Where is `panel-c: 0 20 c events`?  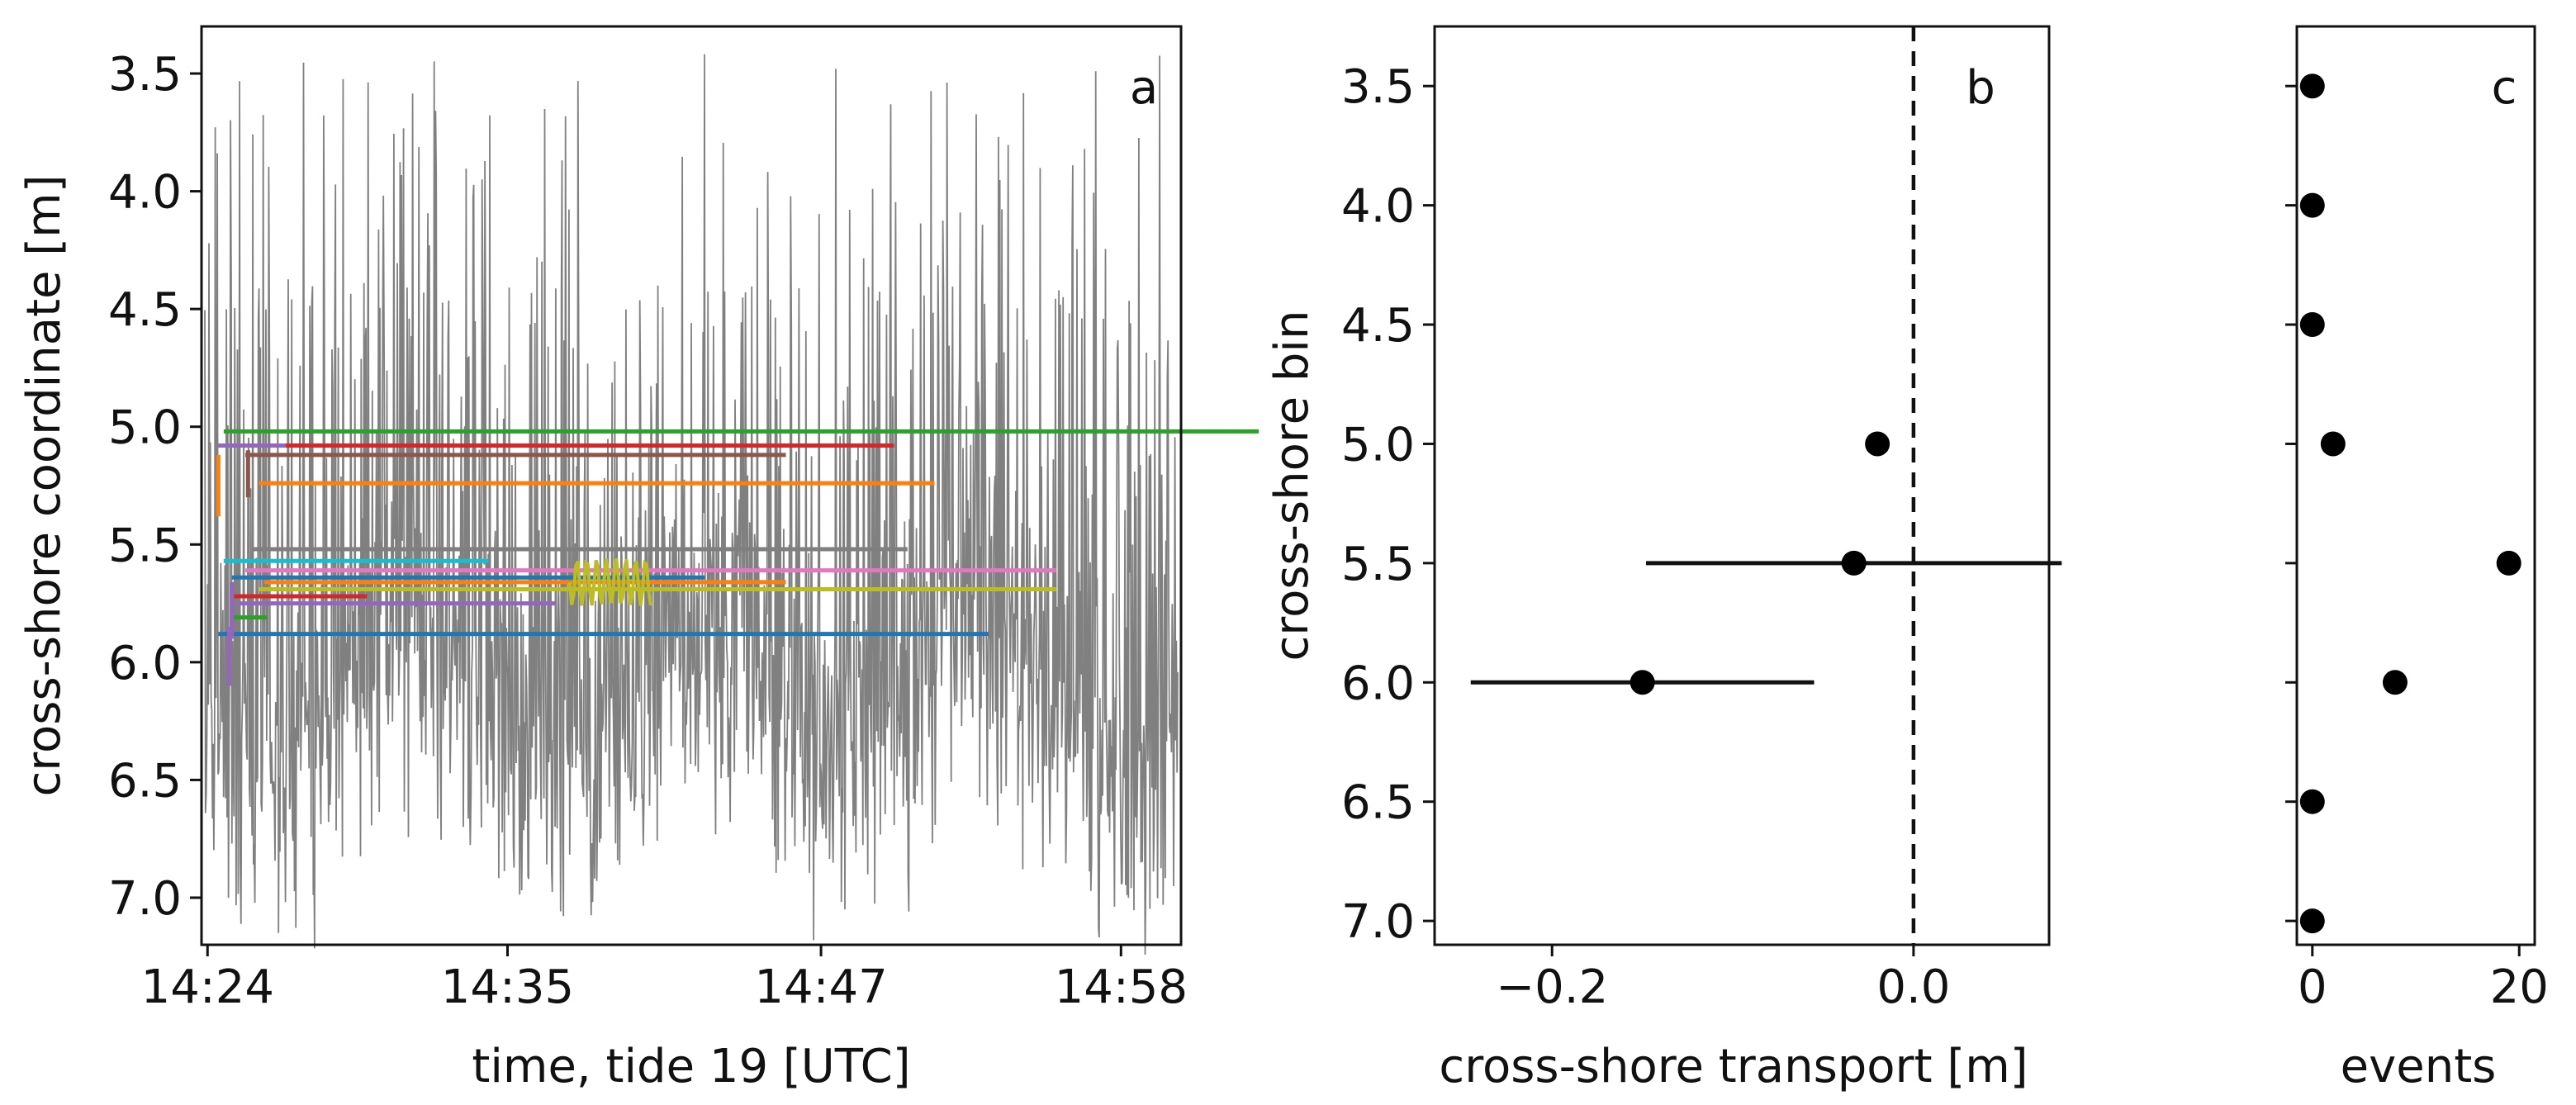 panel-c: 0 20 c events is located at coordinates (2417, 559).